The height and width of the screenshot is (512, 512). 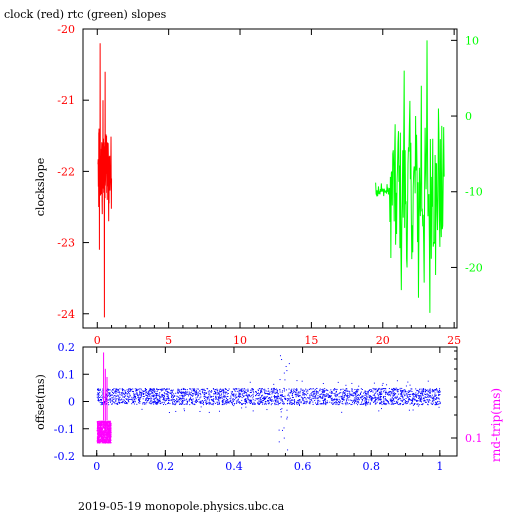 I want to click on slopes-x-tick-label: 10, so click(x=240, y=340).